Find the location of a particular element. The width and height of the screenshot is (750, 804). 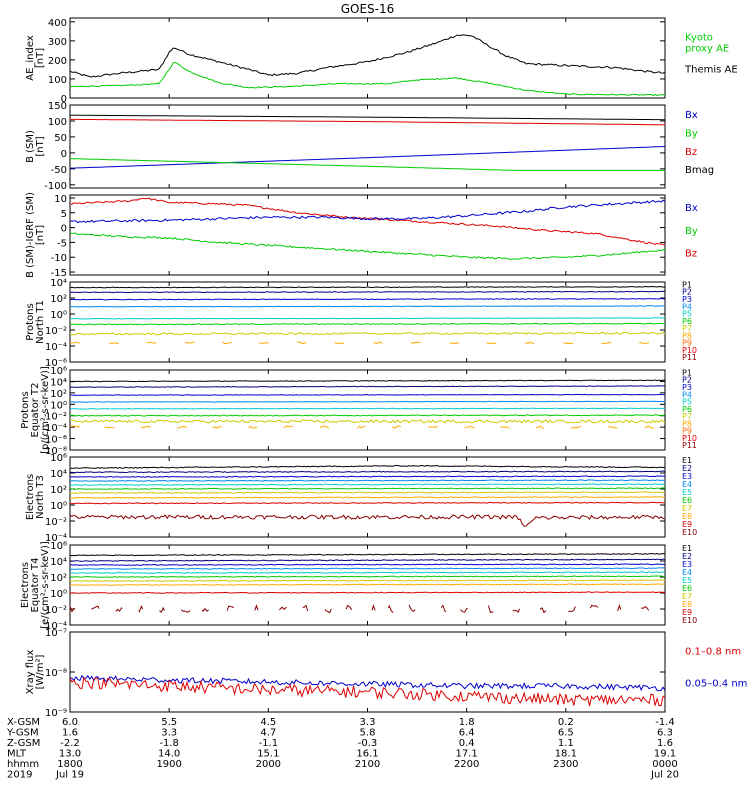

orbit-value: 2300 is located at coordinates (565, 764).